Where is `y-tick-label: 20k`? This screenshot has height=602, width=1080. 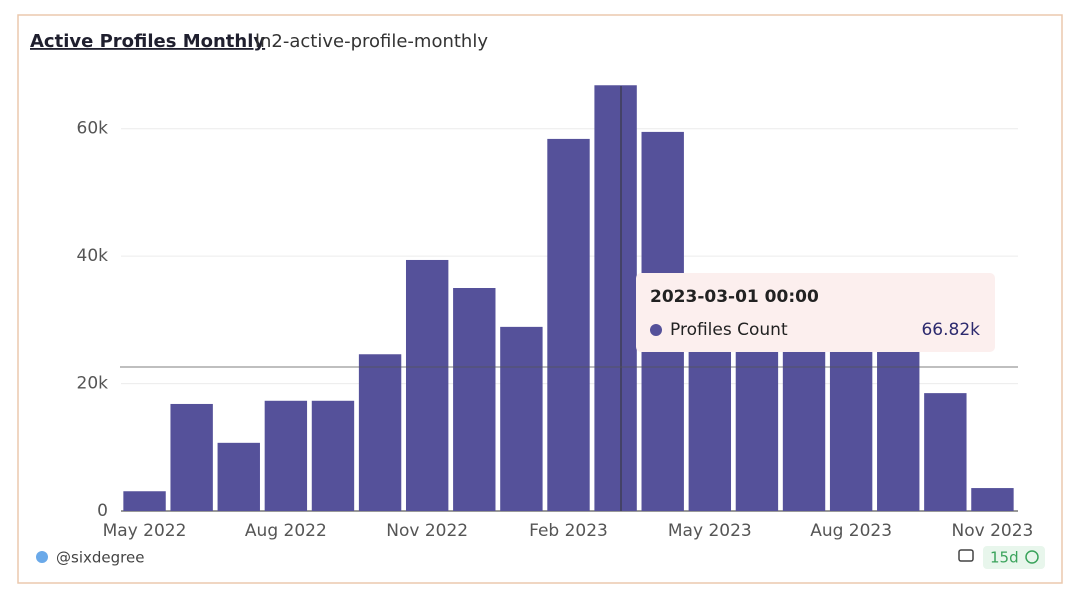
y-tick-label: 20k is located at coordinates (93, 384).